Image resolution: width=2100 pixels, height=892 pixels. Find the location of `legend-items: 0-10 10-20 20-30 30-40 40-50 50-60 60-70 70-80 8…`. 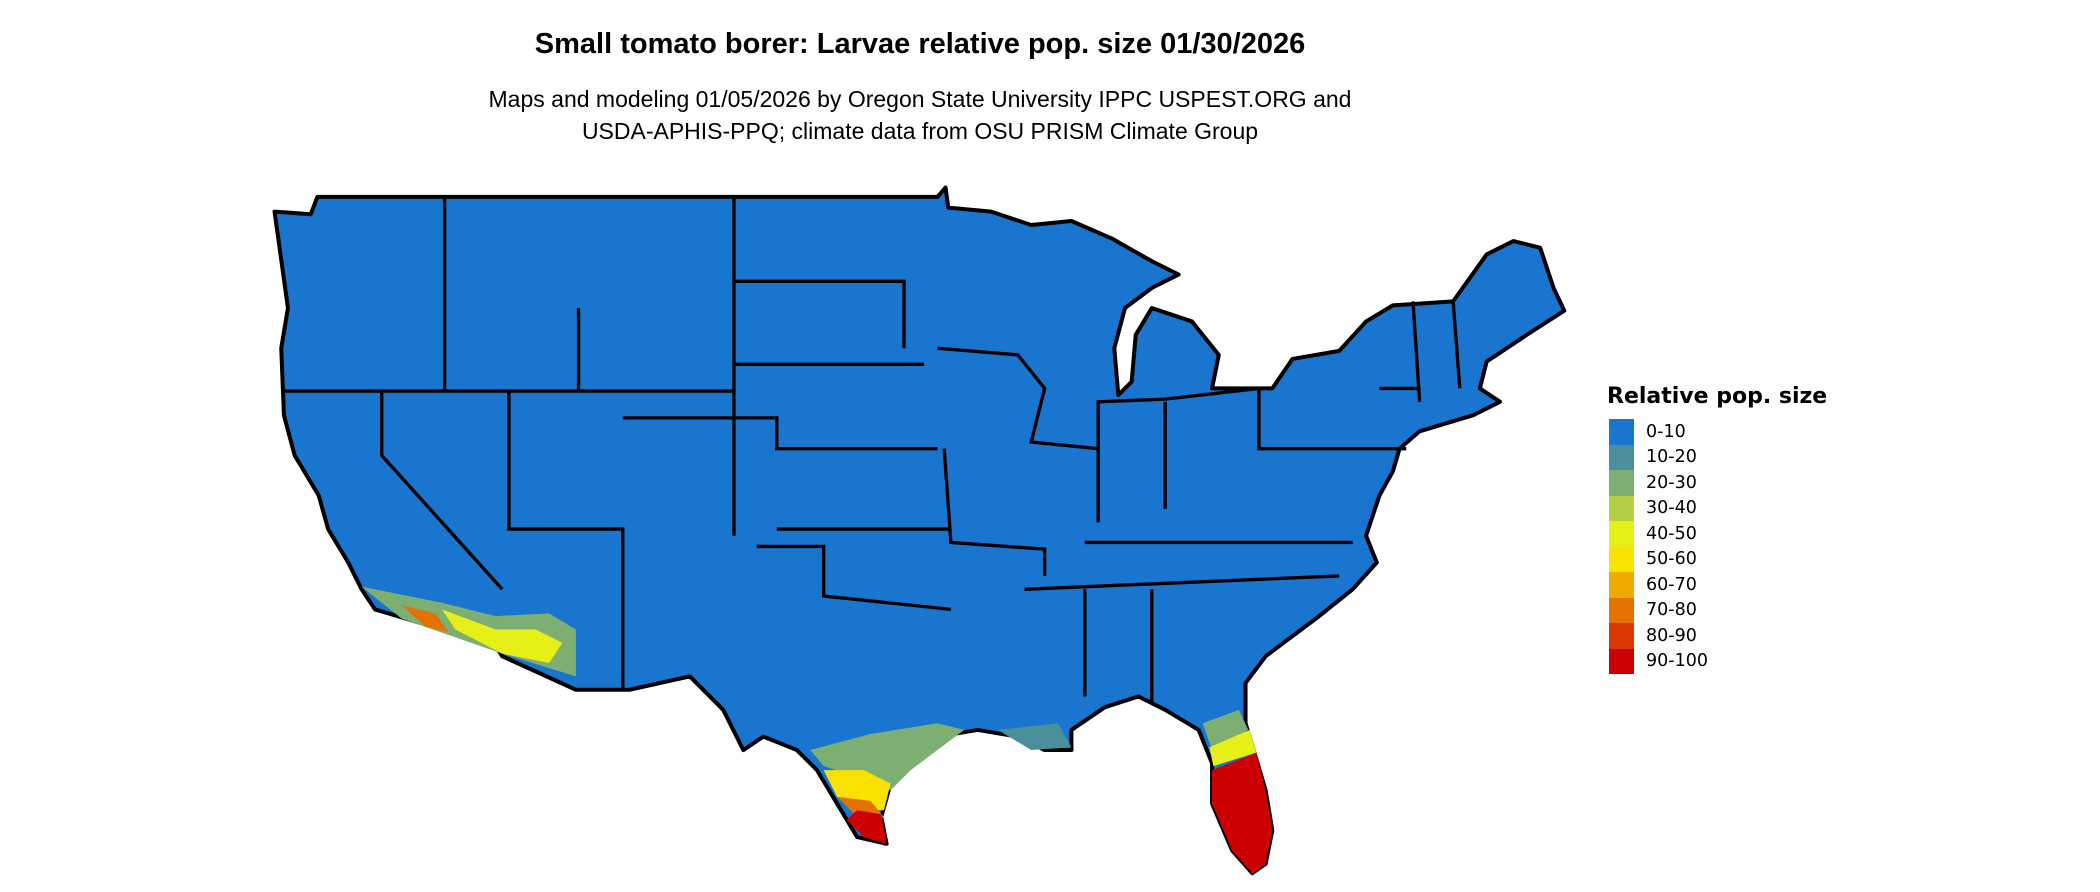

legend-items: 0-10 10-20 20-30 30-40 40-50 50-60 60-70 70-80 8… is located at coordinates (1718, 546).